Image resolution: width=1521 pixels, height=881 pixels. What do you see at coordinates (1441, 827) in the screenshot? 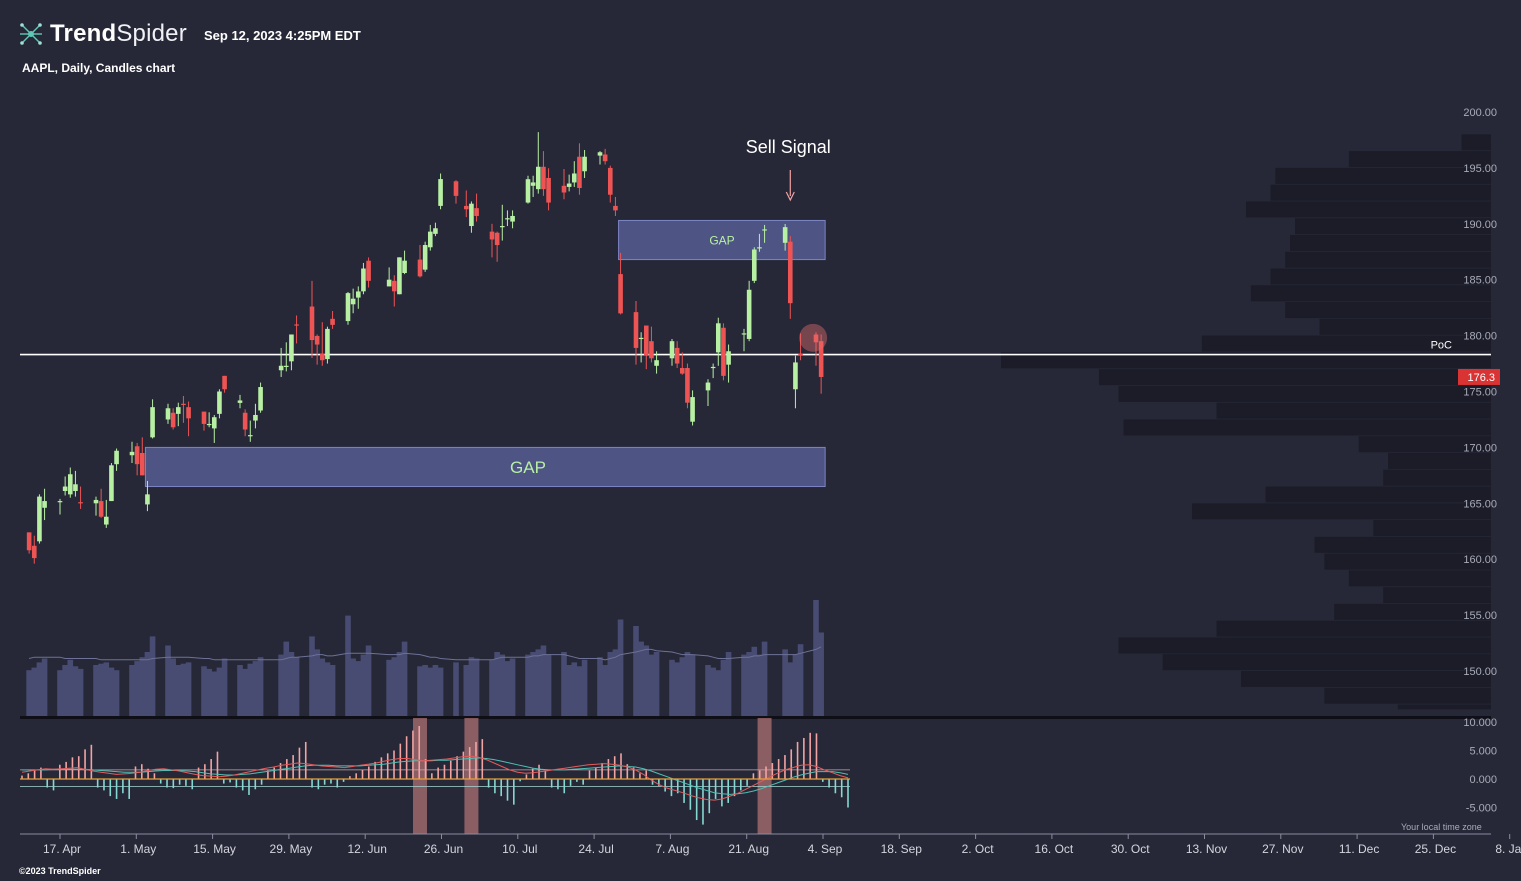
I see `timezone-note: Your local time zone` at bounding box center [1441, 827].